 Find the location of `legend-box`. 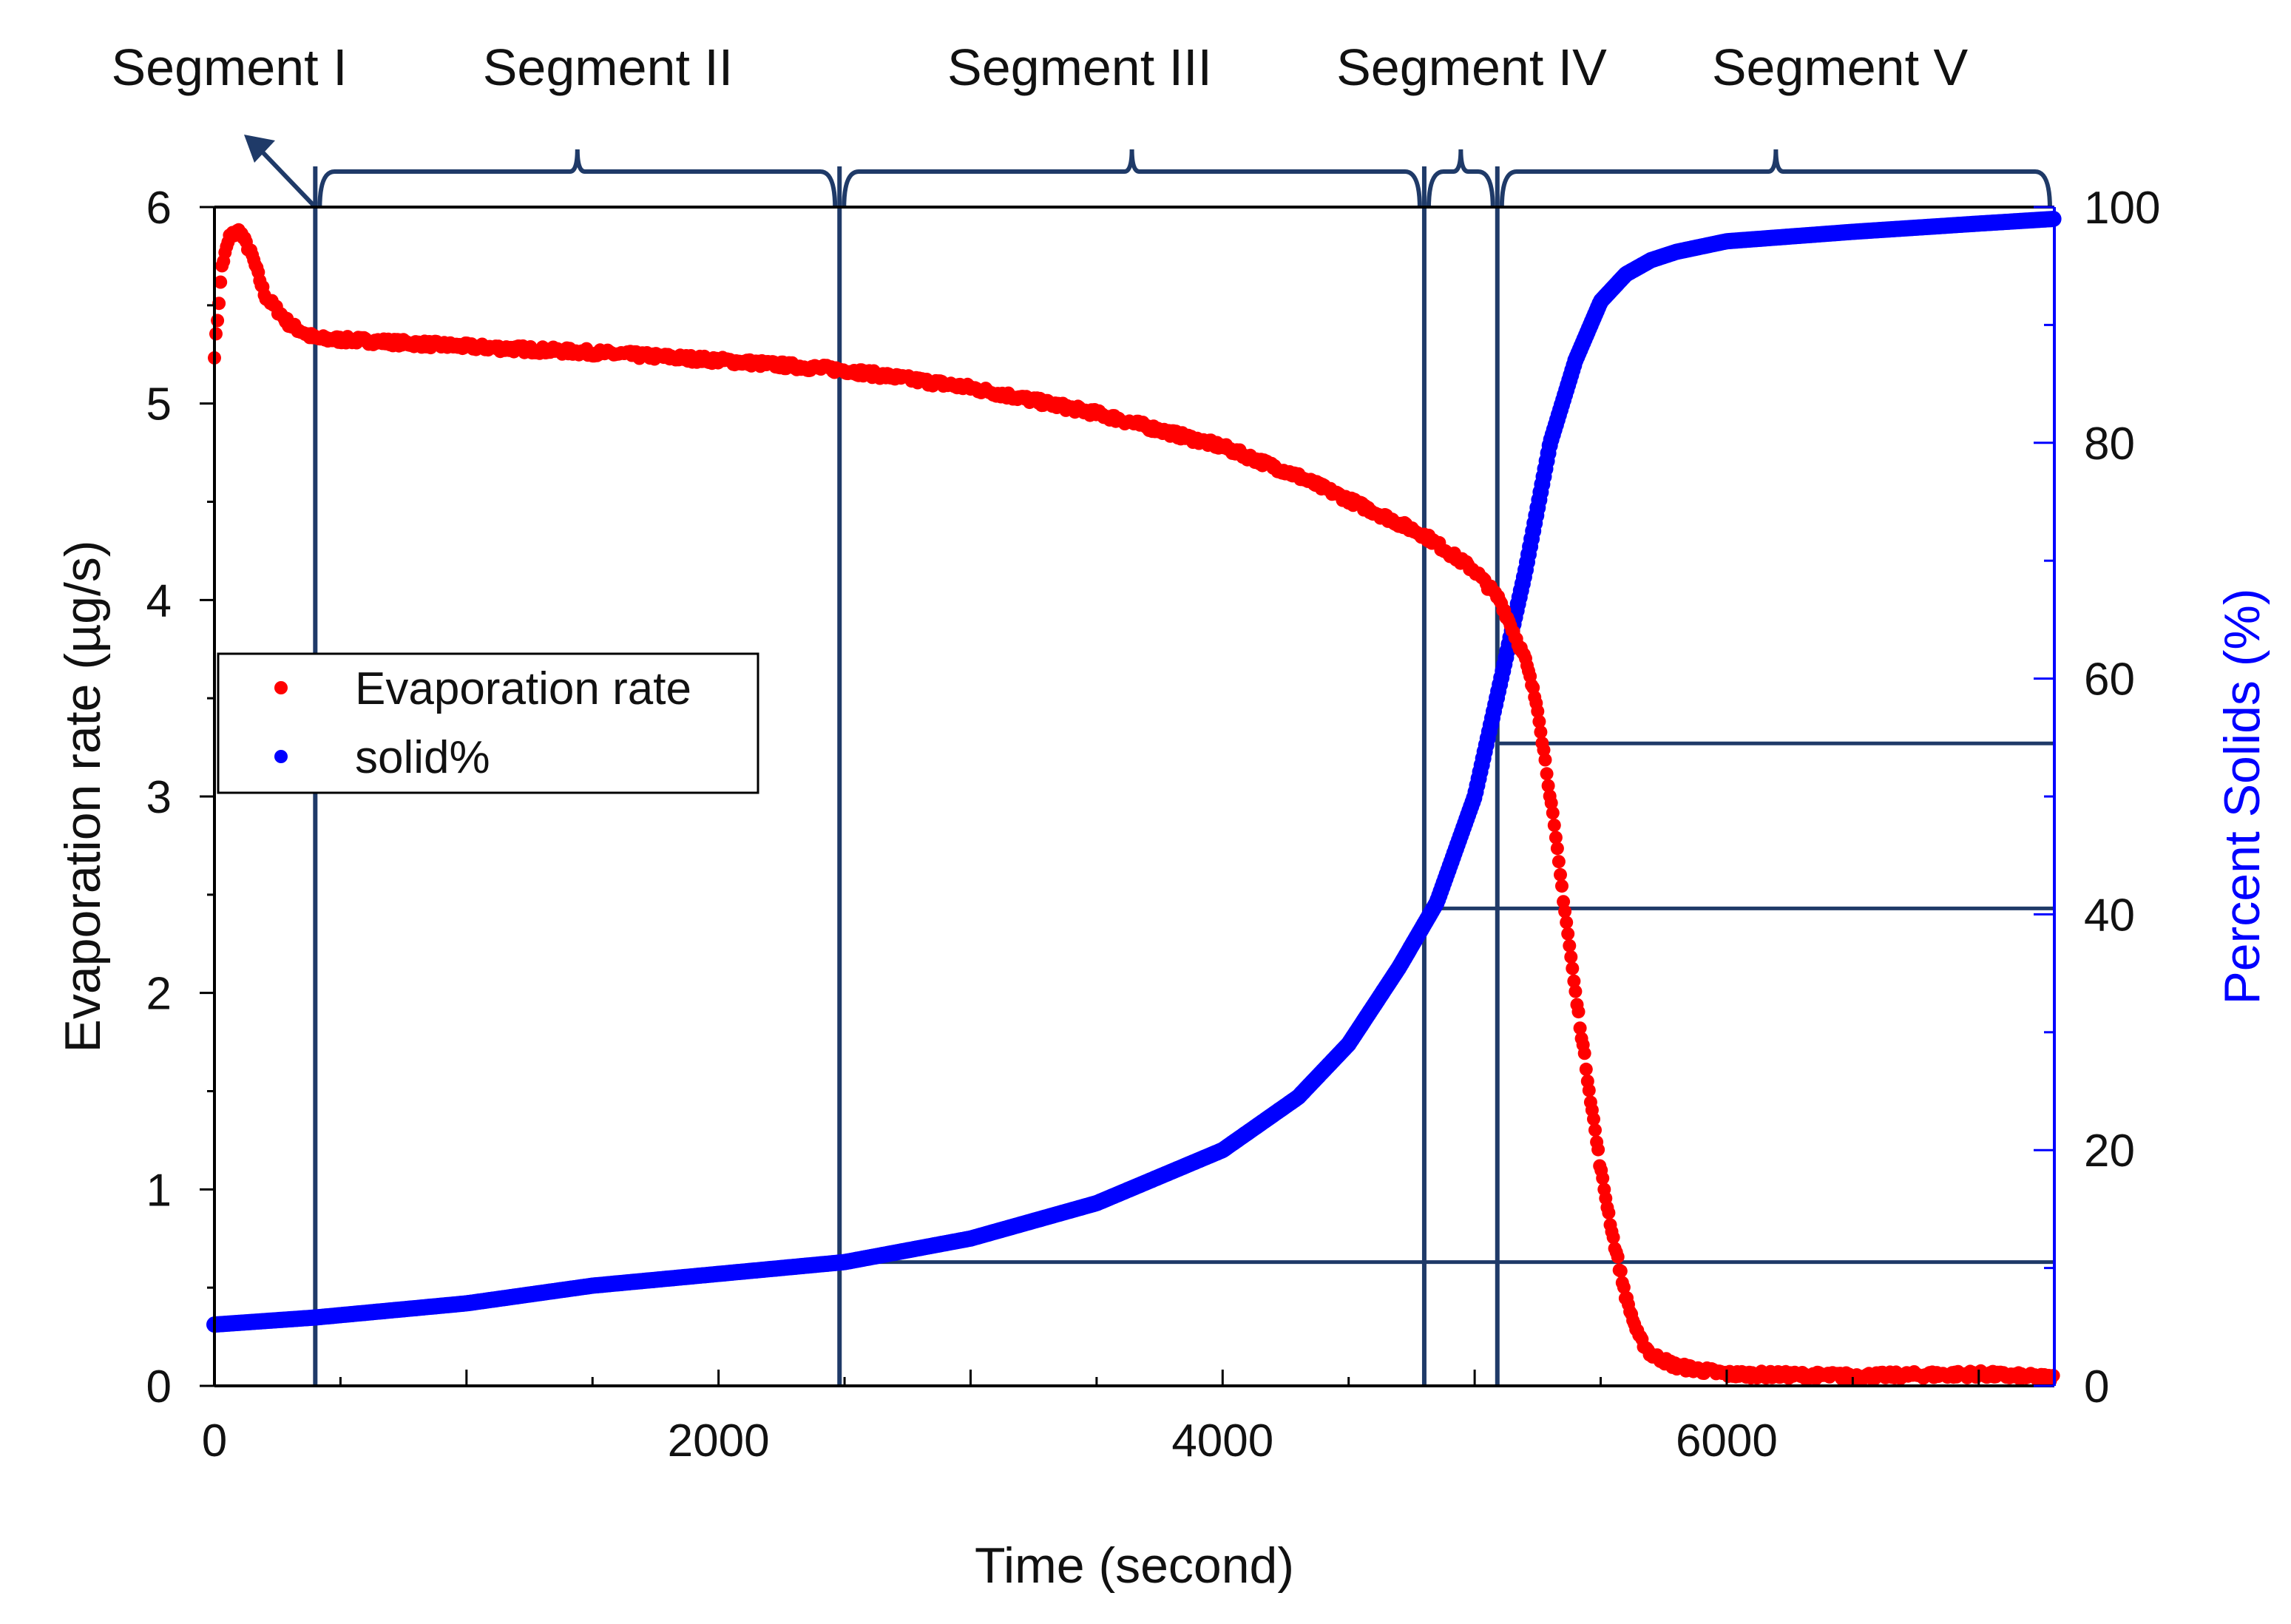

legend-box is located at coordinates (488, 723).